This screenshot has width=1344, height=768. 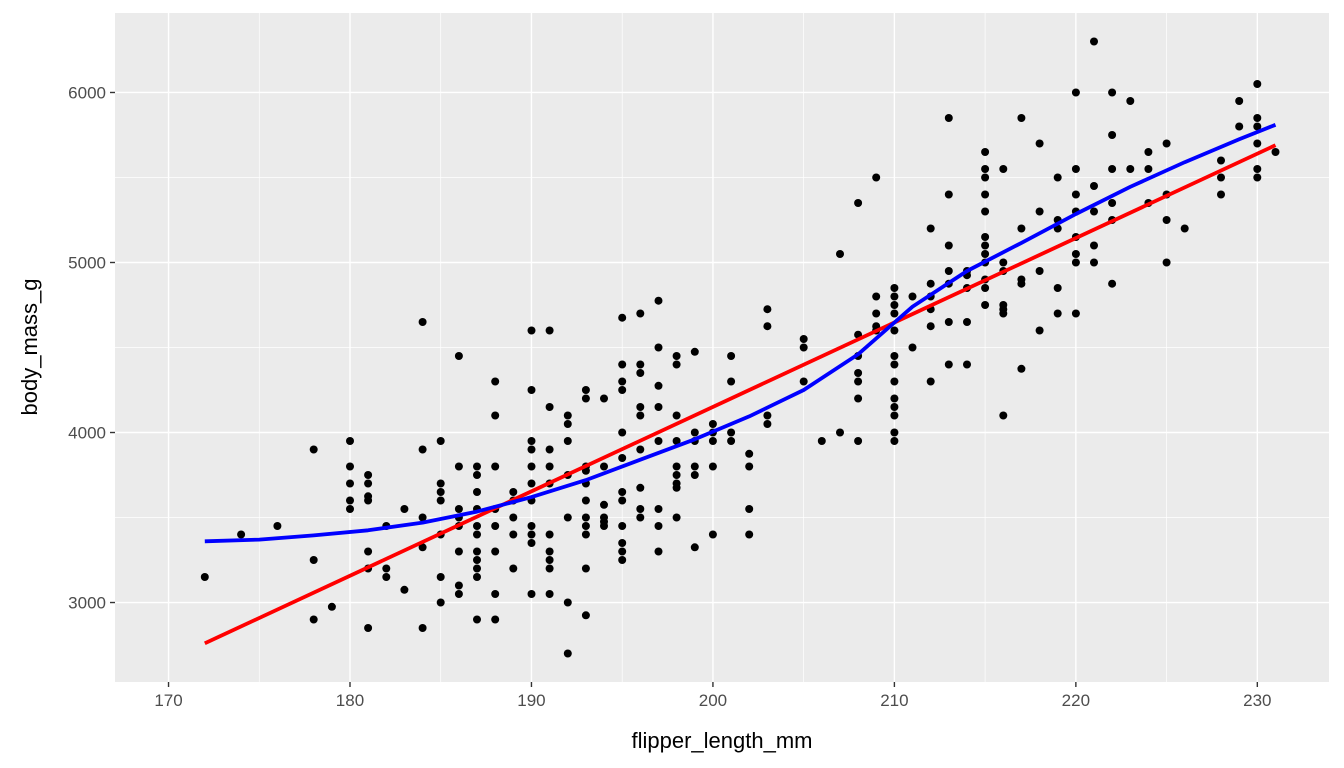 I want to click on x-axis-ticks: 170 180 190 200 210 220 230, so click(x=713, y=696).